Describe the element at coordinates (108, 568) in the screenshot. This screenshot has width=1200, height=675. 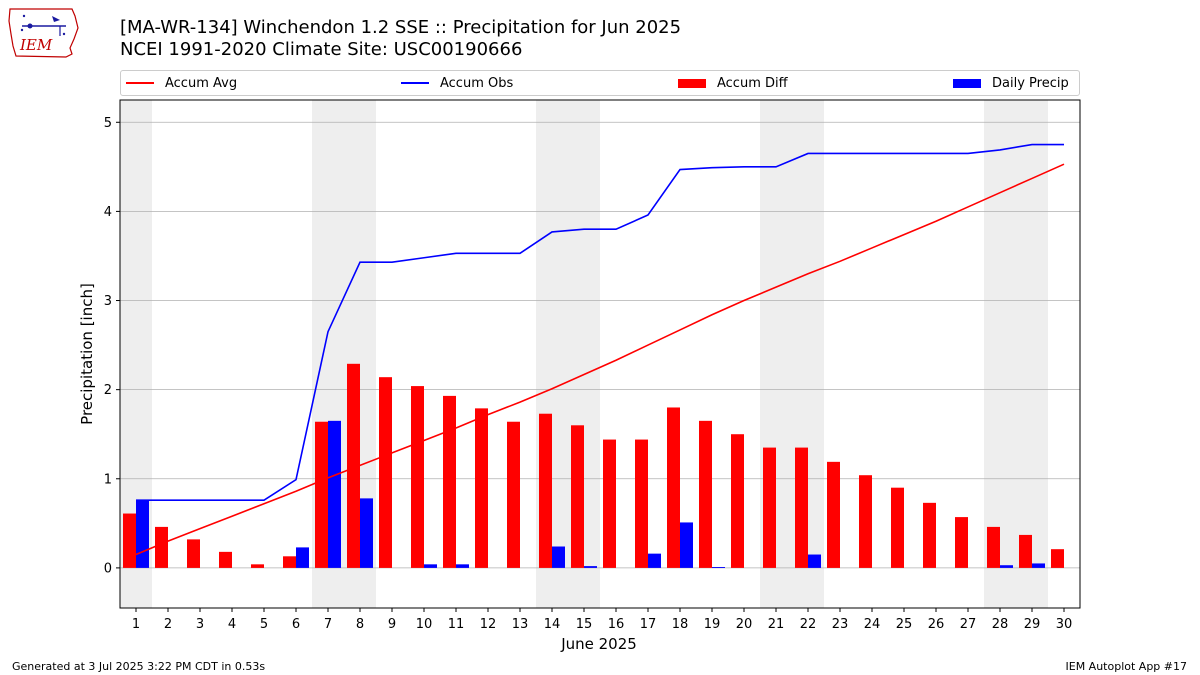
I see `y-tick-label: 0` at that location.